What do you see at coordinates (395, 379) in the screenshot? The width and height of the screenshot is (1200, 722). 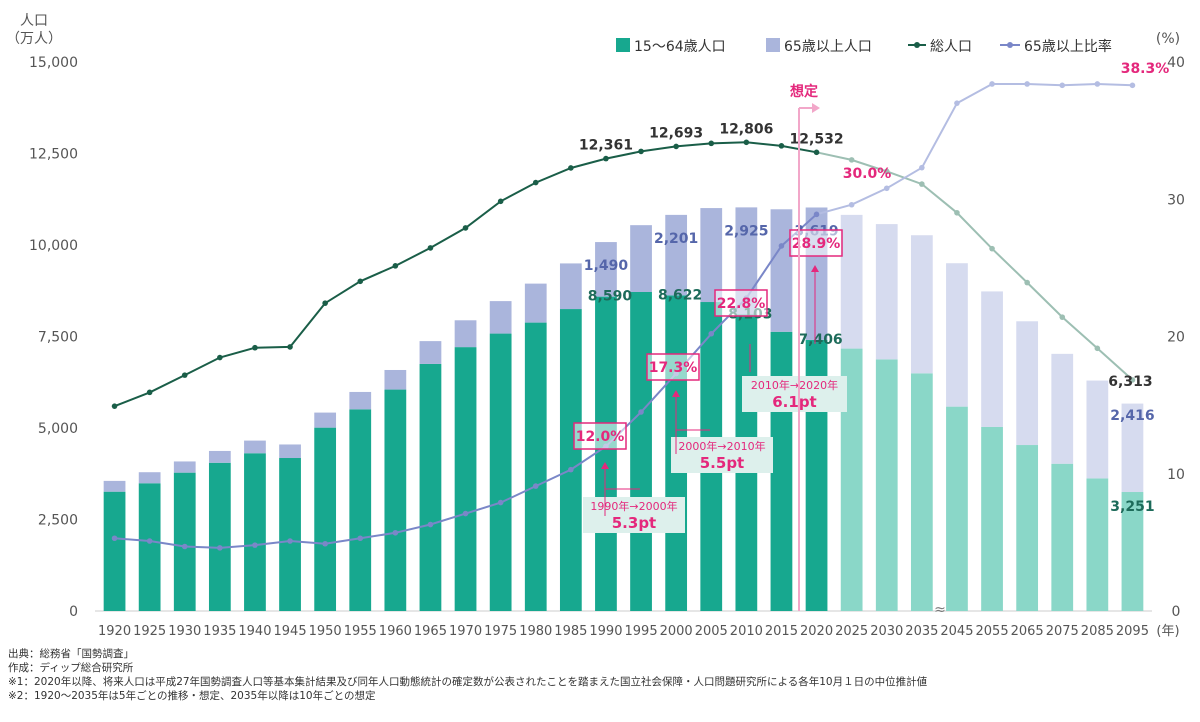 I see `bar-elderly-1960` at bounding box center [395, 379].